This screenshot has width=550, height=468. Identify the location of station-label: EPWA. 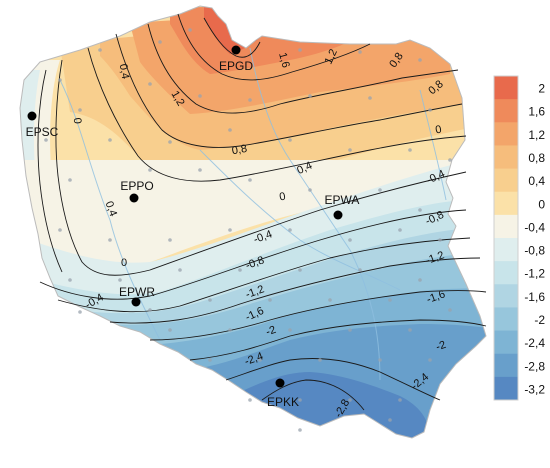
(342, 200).